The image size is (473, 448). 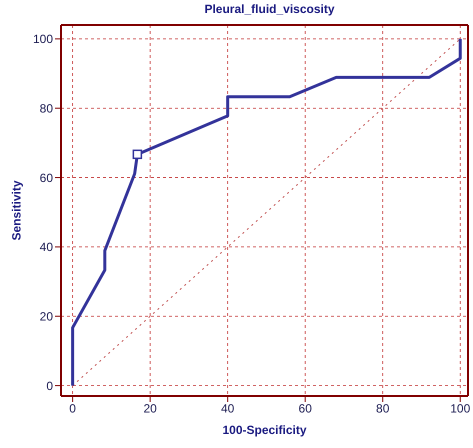 I want to click on x-tick-label: 60, so click(x=305, y=409).